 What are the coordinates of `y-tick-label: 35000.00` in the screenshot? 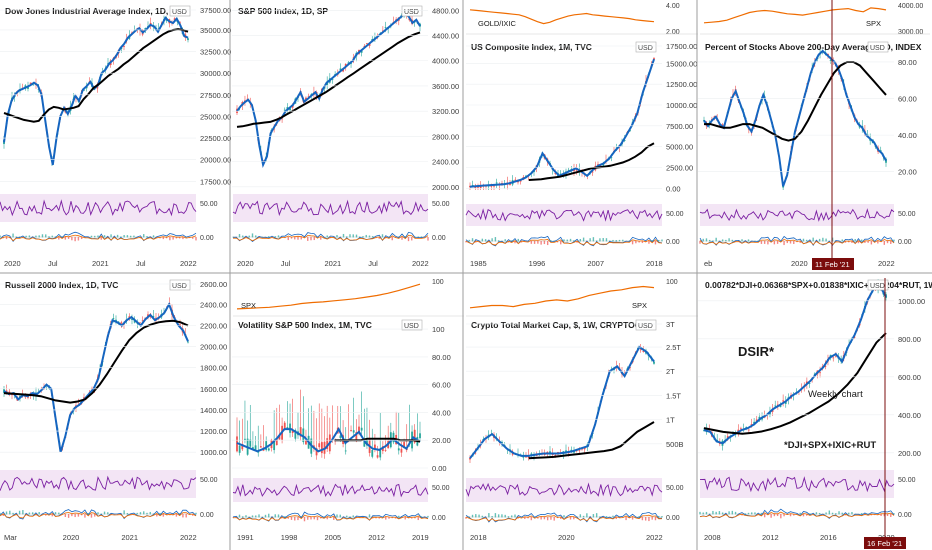 It's located at (215, 30).